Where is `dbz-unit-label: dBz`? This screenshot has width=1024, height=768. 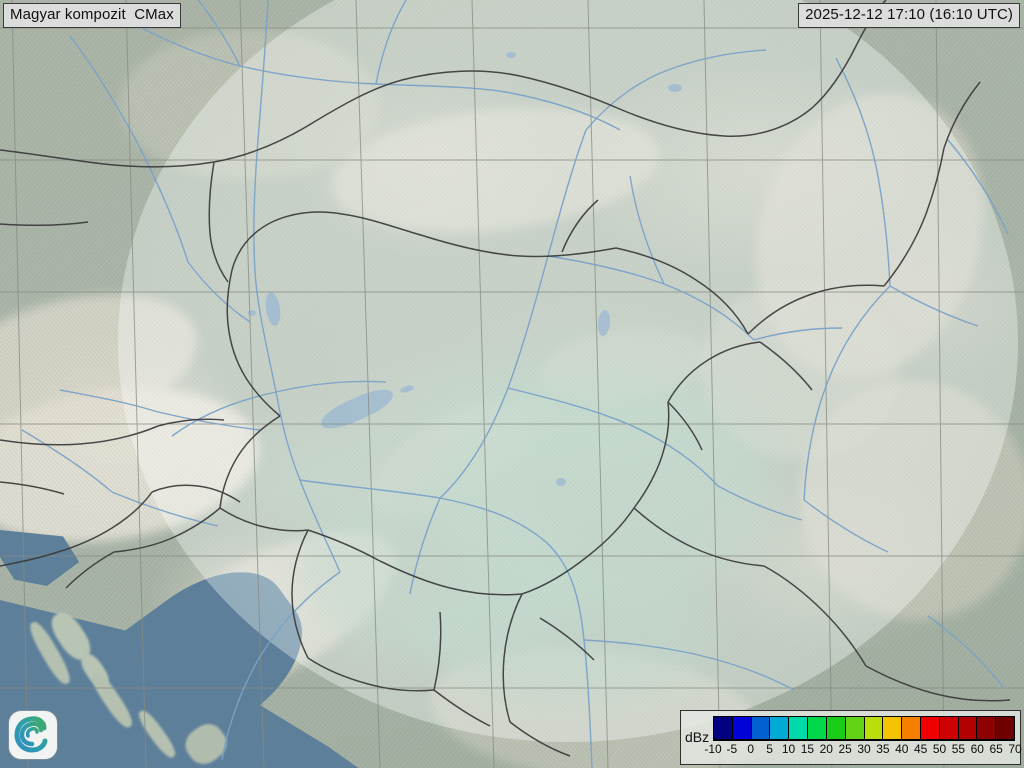 dbz-unit-label: dBz is located at coordinates (697, 737).